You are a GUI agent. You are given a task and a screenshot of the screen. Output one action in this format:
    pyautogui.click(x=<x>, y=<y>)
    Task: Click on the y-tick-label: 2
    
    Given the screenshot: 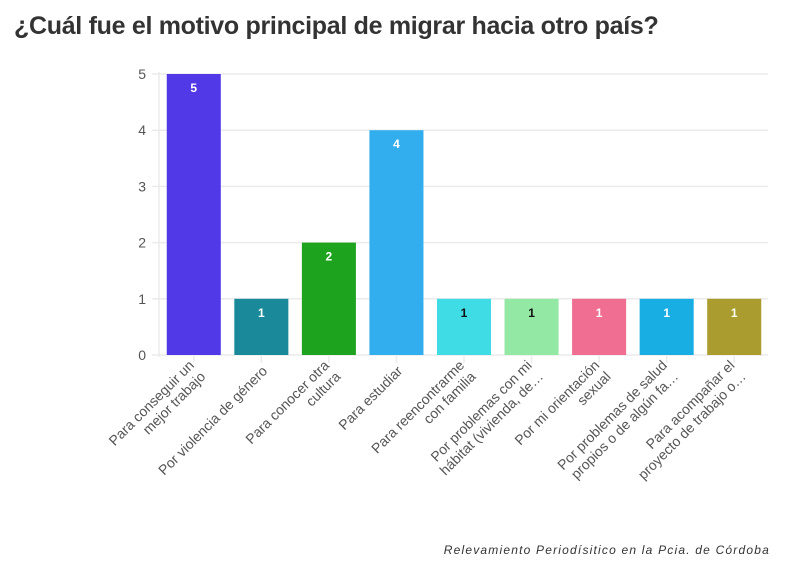 What is the action you would take?
    pyautogui.click(x=142, y=243)
    